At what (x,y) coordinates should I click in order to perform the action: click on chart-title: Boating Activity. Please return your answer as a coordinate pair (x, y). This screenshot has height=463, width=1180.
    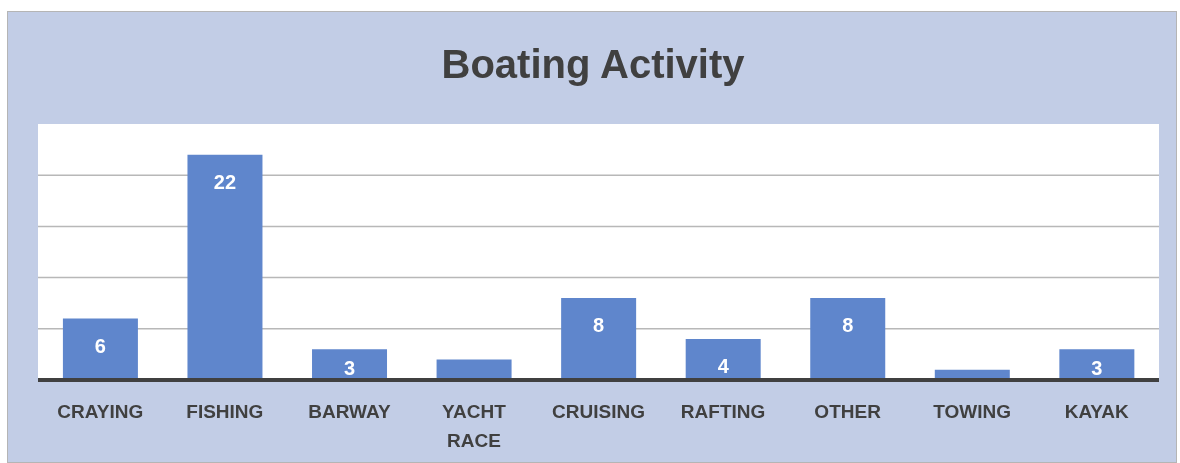
    Looking at the image, I should click on (593, 64).